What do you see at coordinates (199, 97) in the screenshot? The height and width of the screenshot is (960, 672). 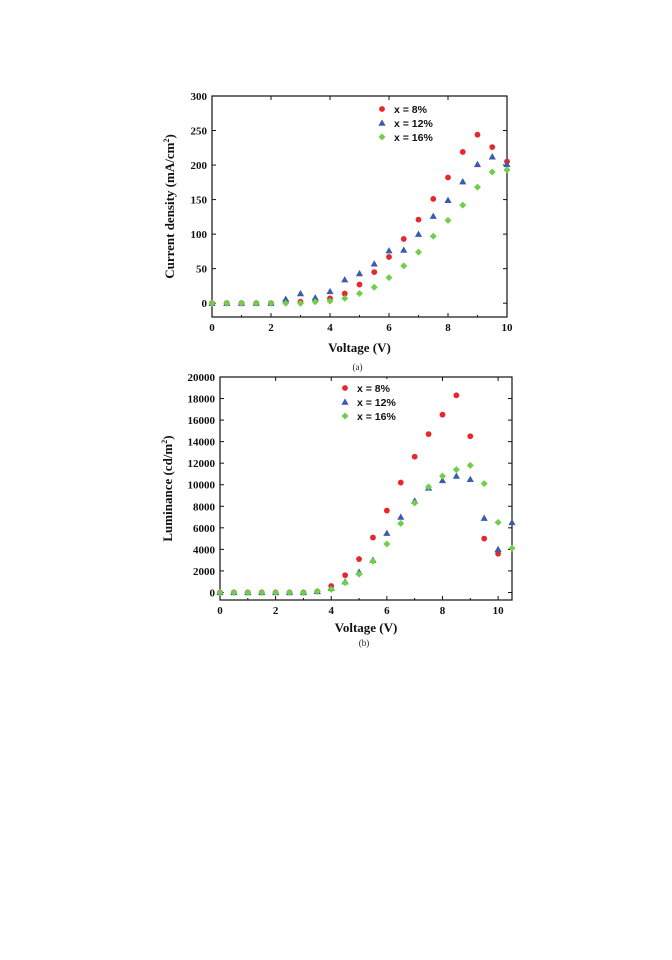 I see `y-tick-label: 300` at bounding box center [199, 97].